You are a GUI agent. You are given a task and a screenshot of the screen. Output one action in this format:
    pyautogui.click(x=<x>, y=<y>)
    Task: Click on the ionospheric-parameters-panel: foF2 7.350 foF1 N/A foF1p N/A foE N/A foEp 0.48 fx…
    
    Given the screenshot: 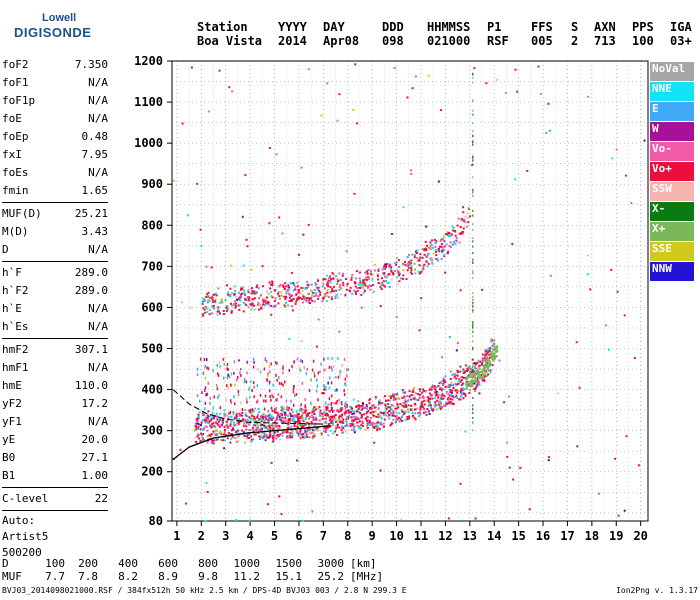 What is the action you would take?
    pyautogui.click(x=55, y=308)
    